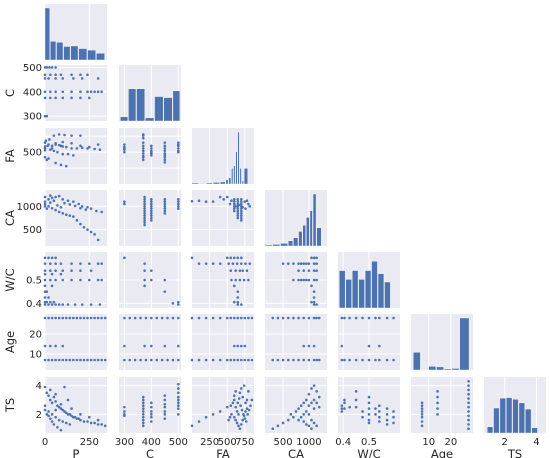 The height and width of the screenshot is (458, 550). I want to click on y-tick-label: 500, so click(32, 153).